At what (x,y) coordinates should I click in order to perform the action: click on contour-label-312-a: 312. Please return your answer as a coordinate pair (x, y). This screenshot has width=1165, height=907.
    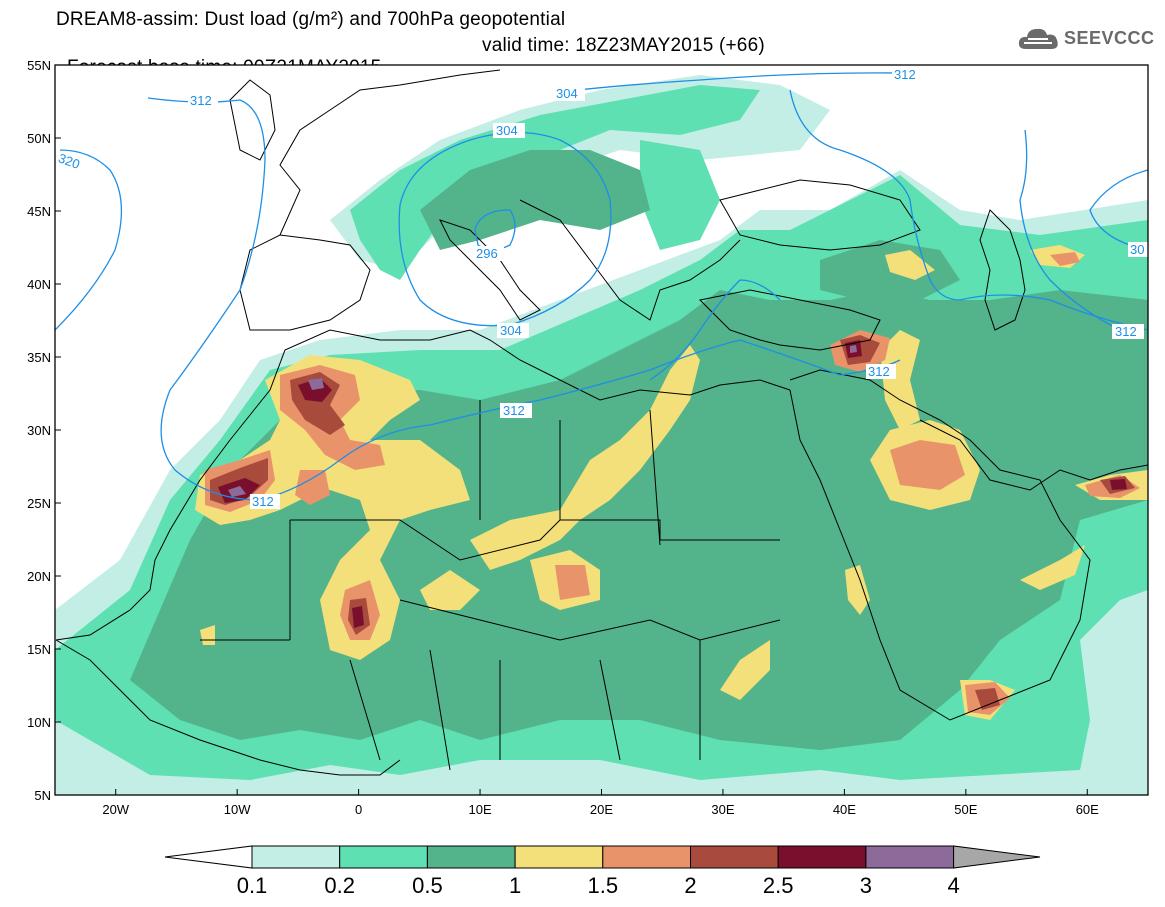
    Looking at the image, I should click on (201, 100).